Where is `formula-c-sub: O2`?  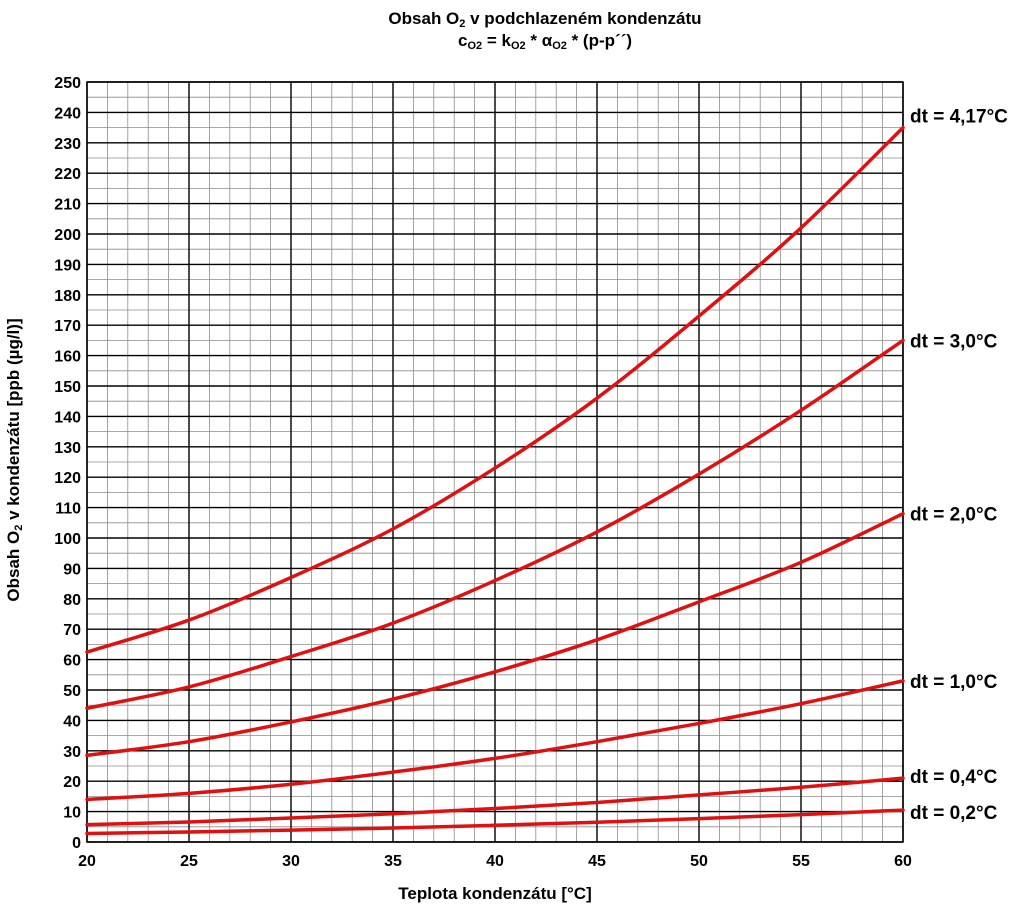
formula-c-sub: O2 is located at coordinates (475, 46).